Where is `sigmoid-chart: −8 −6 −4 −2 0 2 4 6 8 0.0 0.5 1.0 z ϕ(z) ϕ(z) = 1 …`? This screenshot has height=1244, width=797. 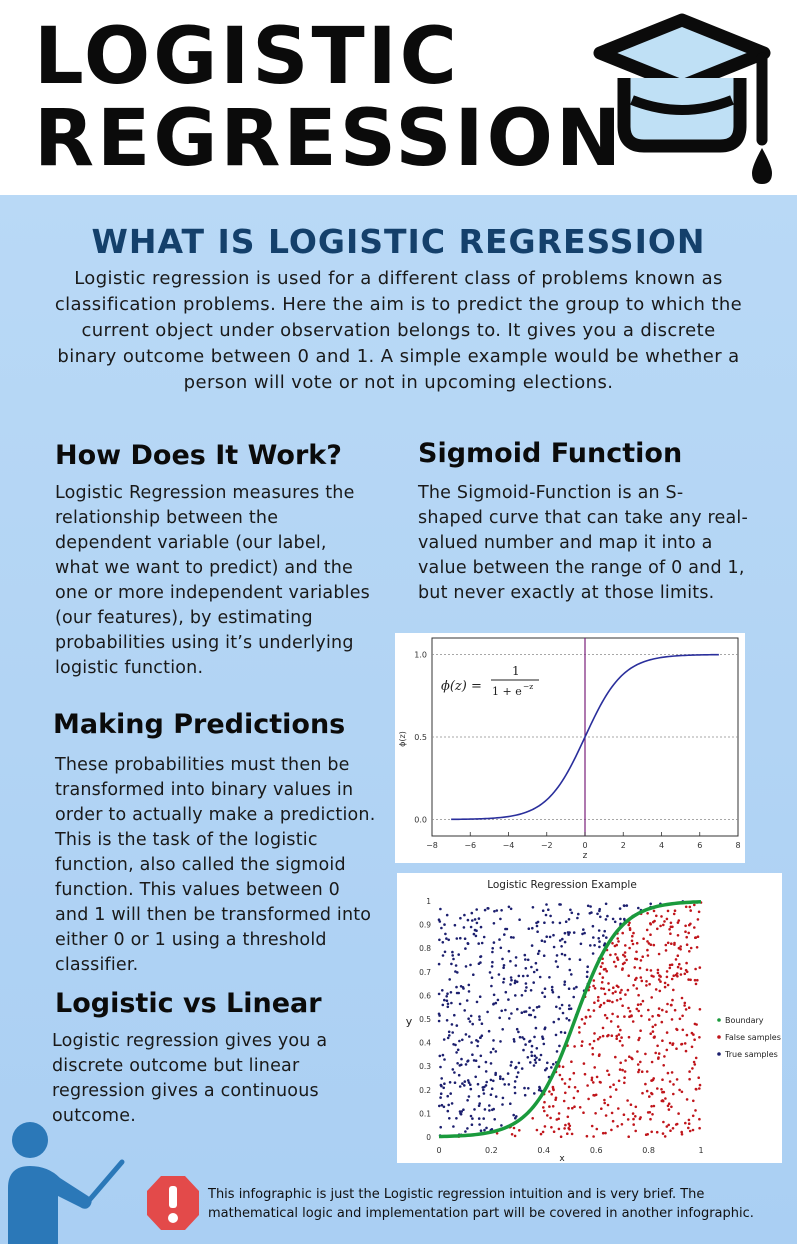
sigmoid-chart: −8 −6 −4 −2 0 2 4 6 8 0.0 0.5 1.0 z ϕ(z) ϕ(z) = 1 … is located at coordinates (570, 748).